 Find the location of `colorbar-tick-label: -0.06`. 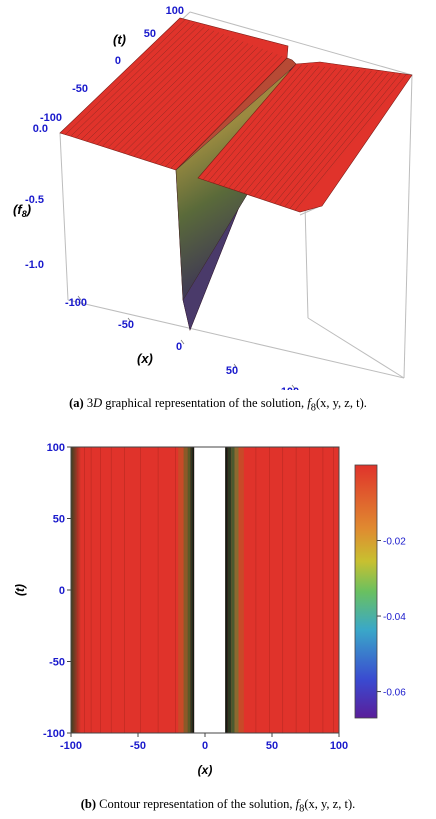

colorbar-tick-label: -0.06 is located at coordinates (394, 693).